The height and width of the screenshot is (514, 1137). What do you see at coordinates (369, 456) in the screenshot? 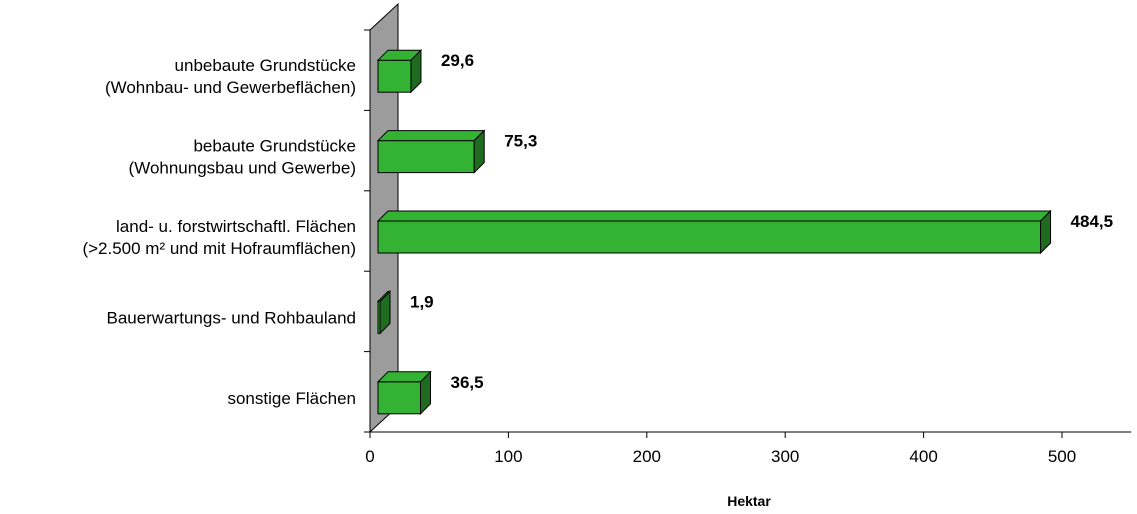
I see `x-tick-label: 0` at bounding box center [369, 456].